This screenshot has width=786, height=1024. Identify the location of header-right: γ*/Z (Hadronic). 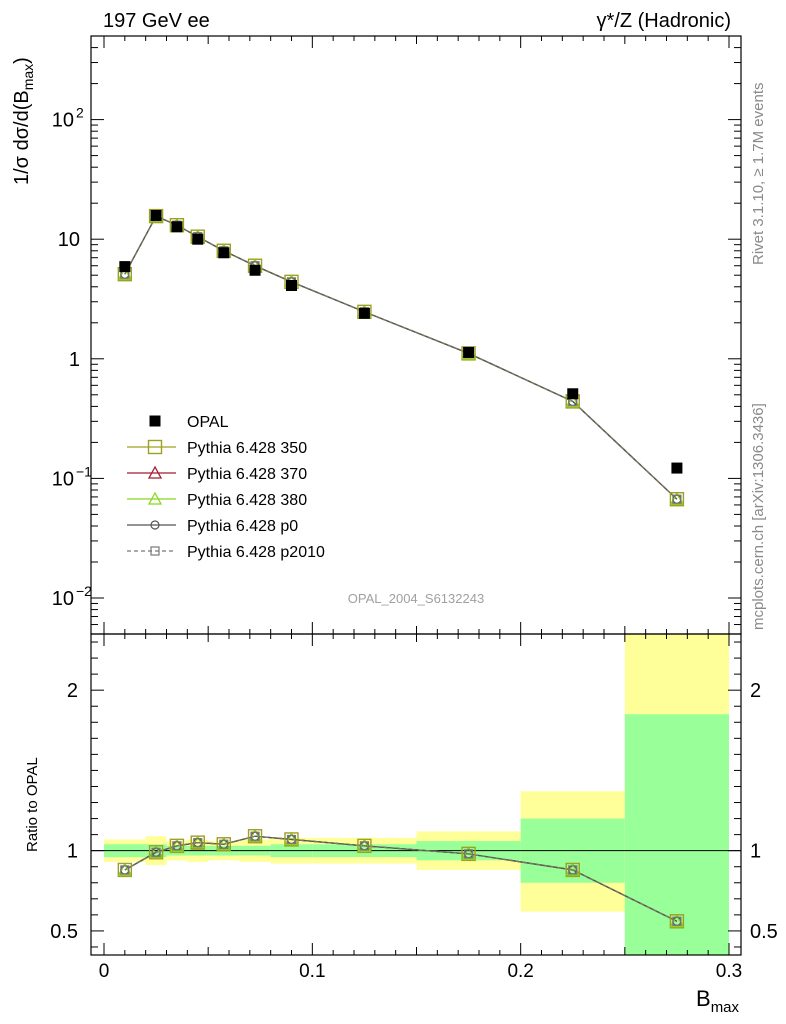
(664, 21).